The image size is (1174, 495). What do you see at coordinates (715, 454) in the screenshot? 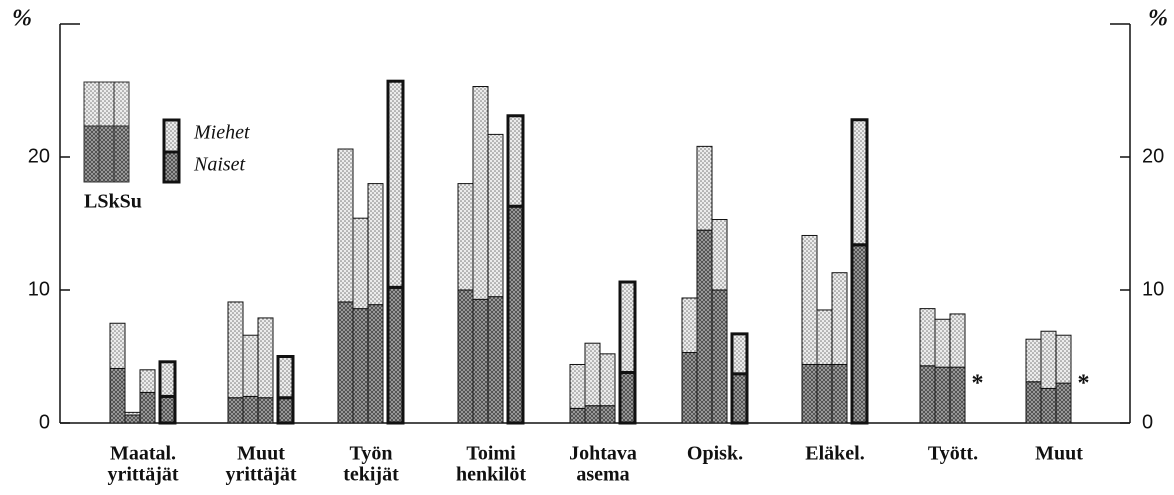
I see `x-tick-label: Opisk.` at bounding box center [715, 454].